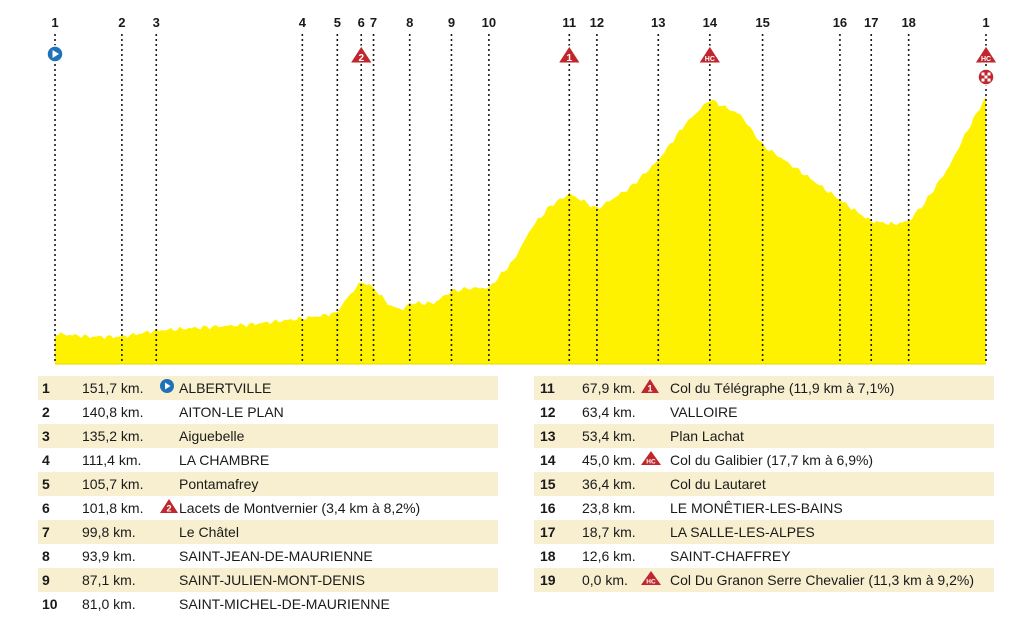 This screenshot has width=1024, height=634. What do you see at coordinates (46, 580) in the screenshot?
I see `waypoint-number: 9` at bounding box center [46, 580].